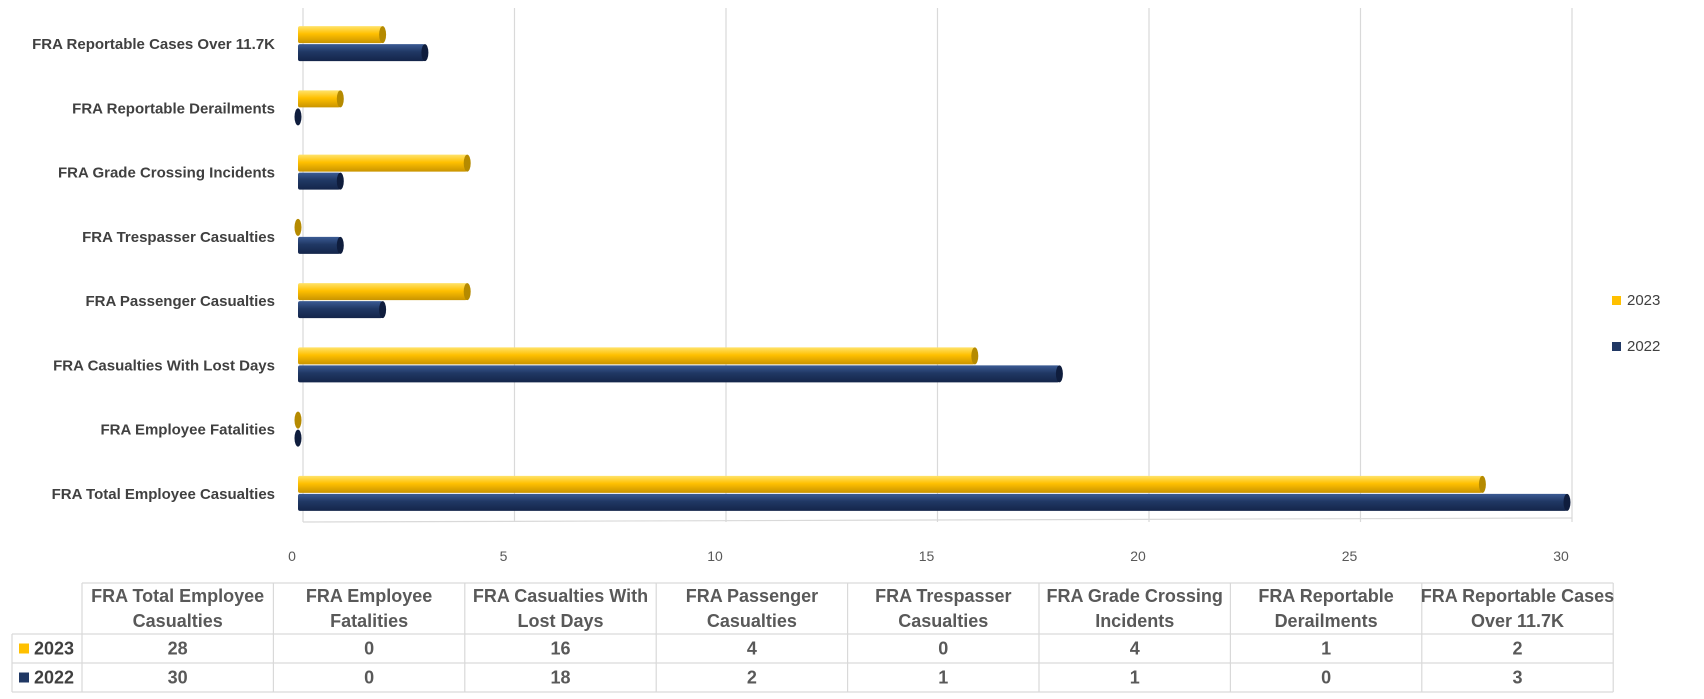  Describe the element at coordinates (560, 621) in the screenshot. I see `table-header: Lost Days` at that location.